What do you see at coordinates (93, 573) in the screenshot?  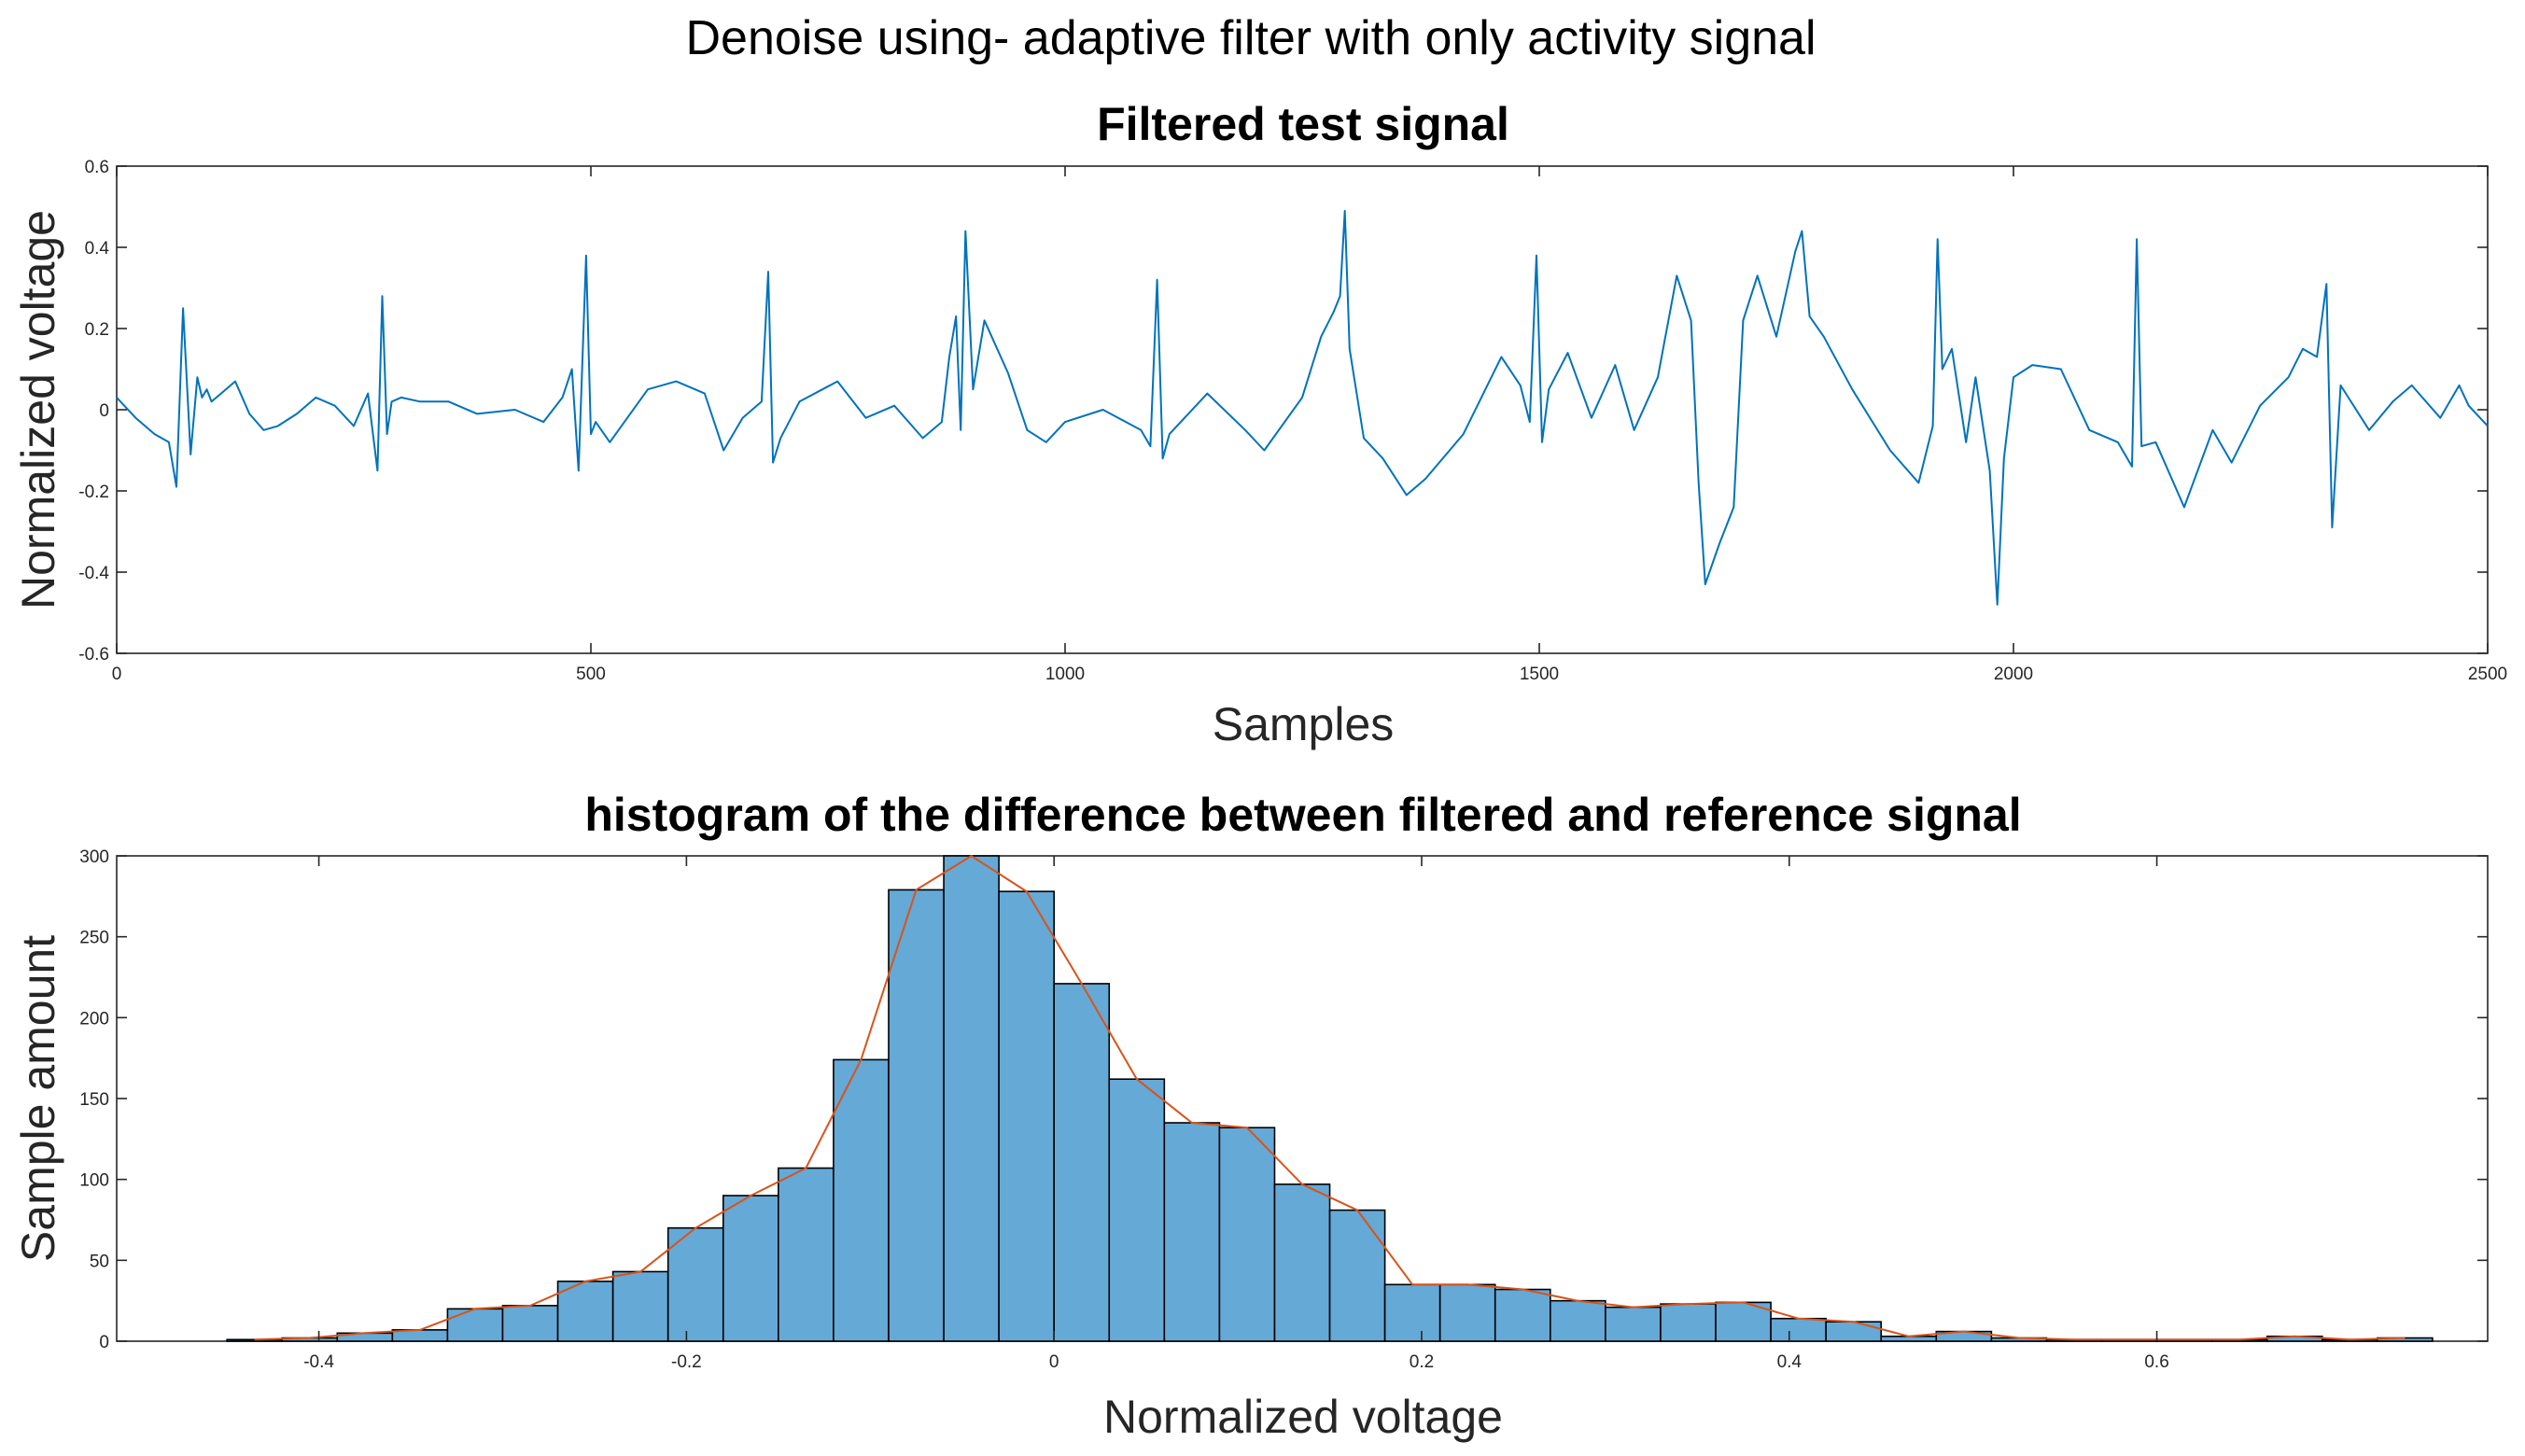 I see `signal-plot-ytick-label: -0.4` at bounding box center [93, 573].